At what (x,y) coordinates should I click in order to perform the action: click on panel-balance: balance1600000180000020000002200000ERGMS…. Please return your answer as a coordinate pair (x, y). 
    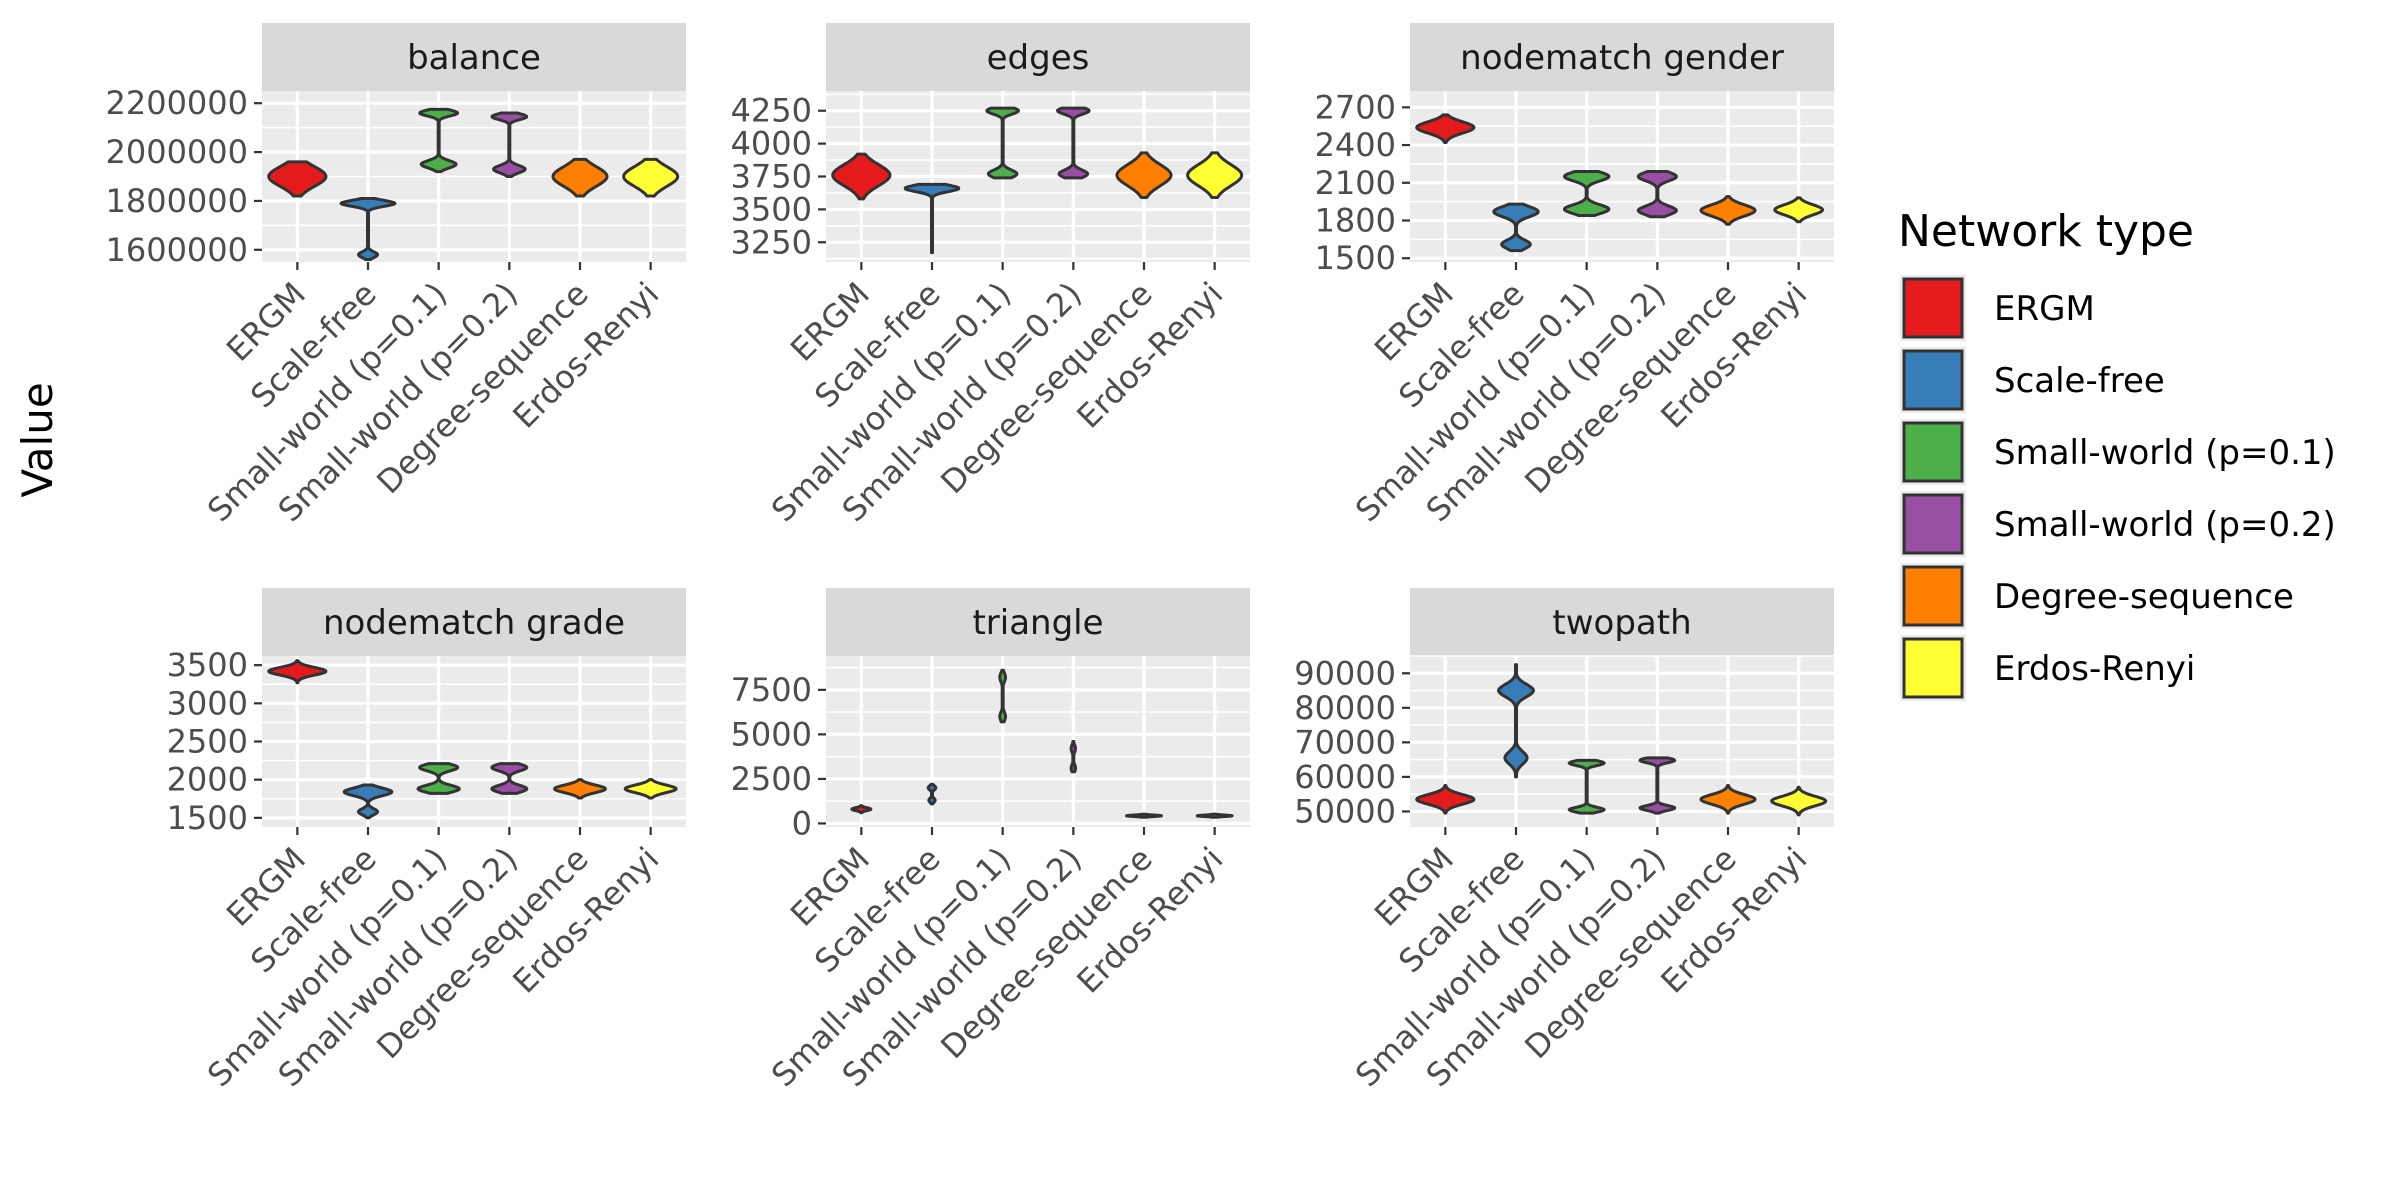
    Looking at the image, I should click on (395, 276).